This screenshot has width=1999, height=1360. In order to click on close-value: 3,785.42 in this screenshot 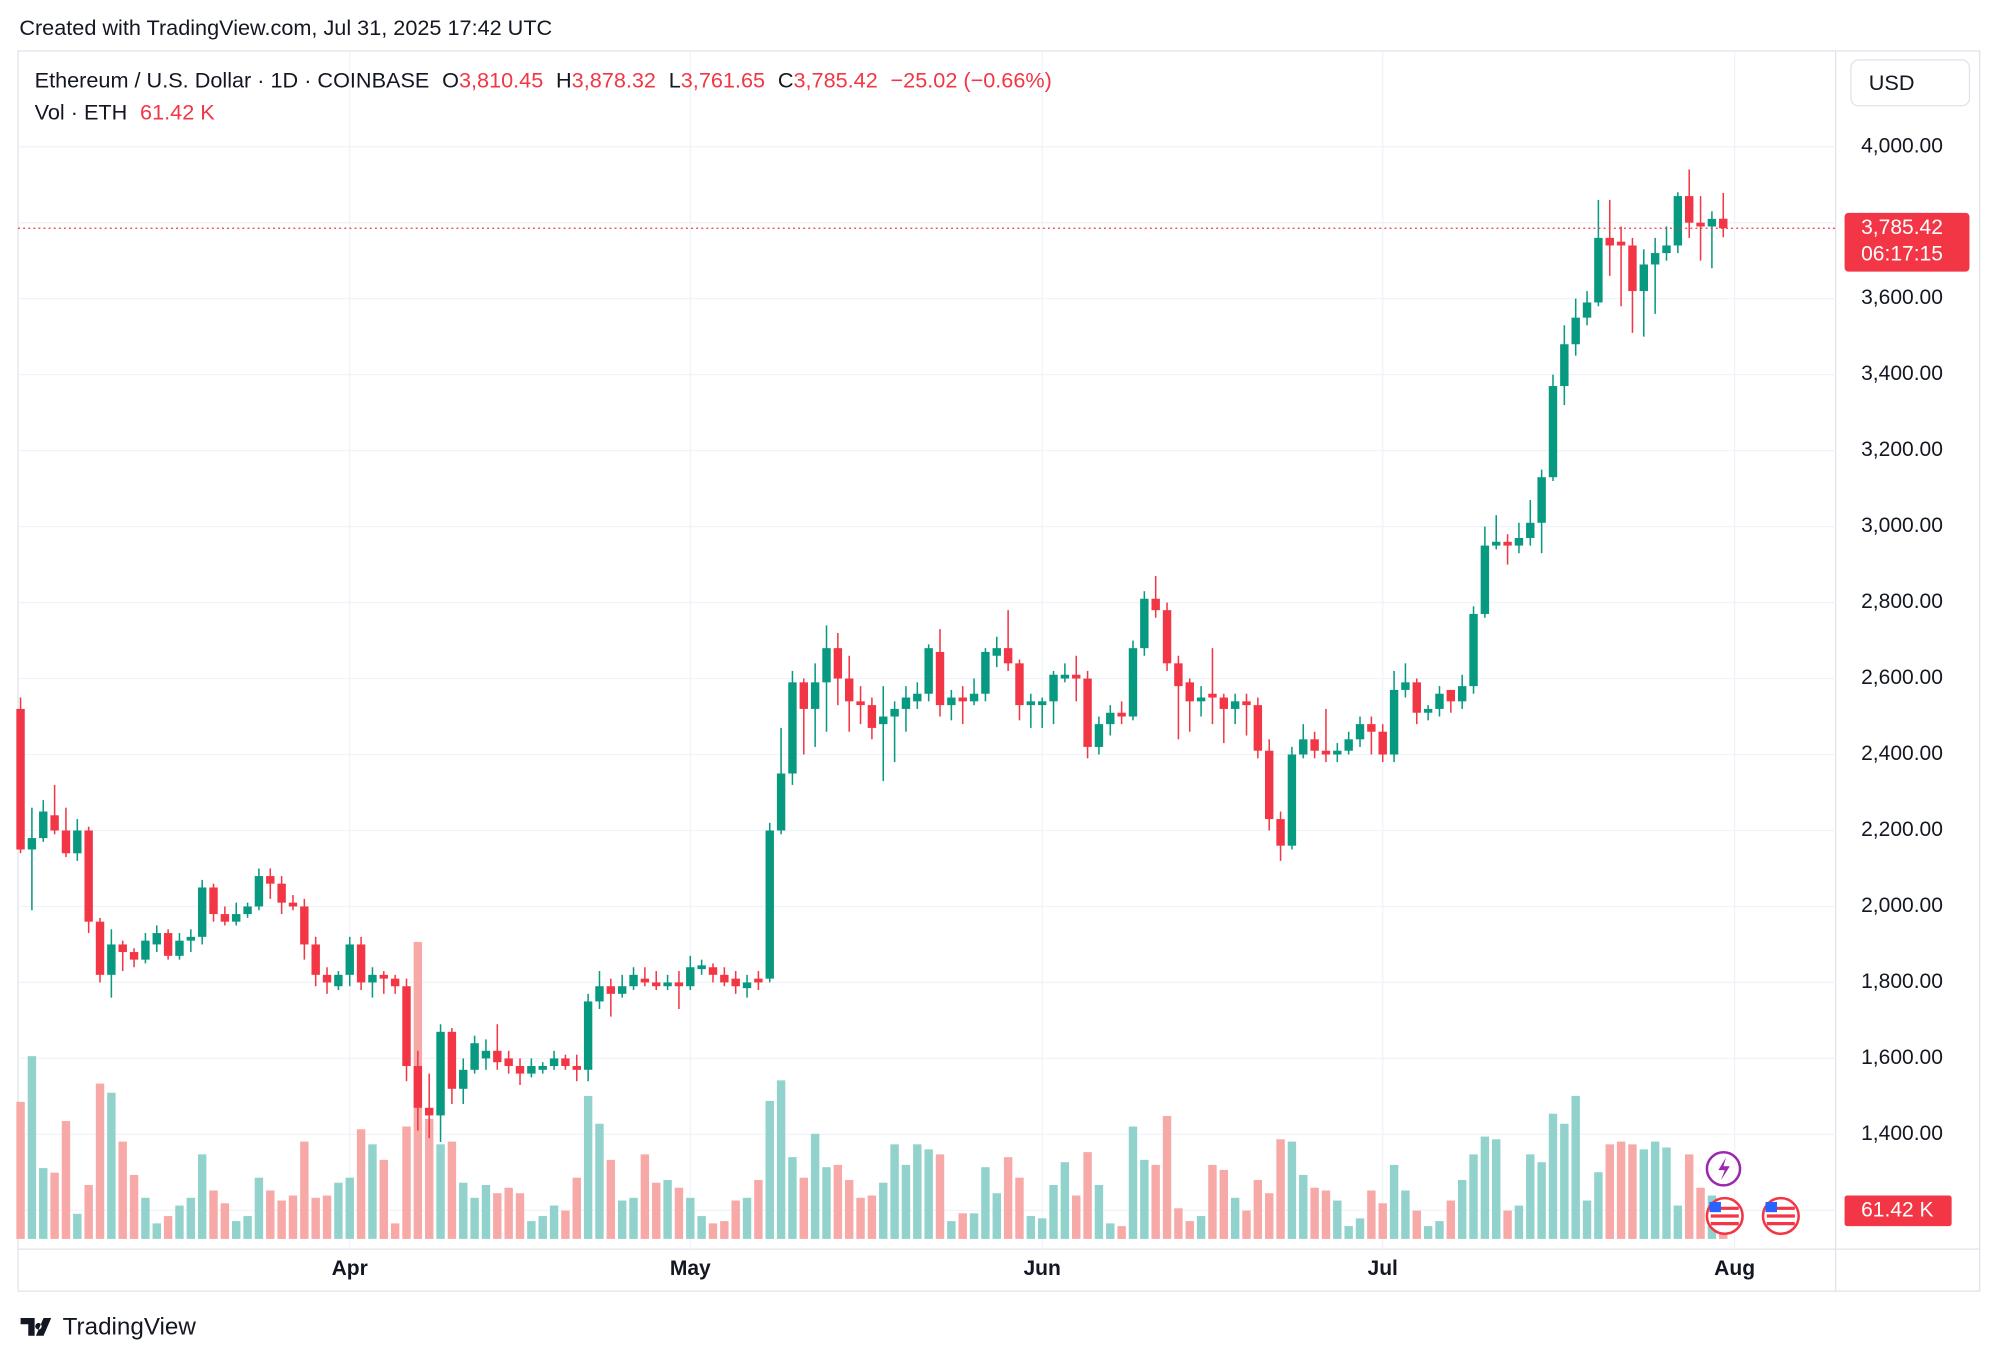, I will do `click(835, 79)`.